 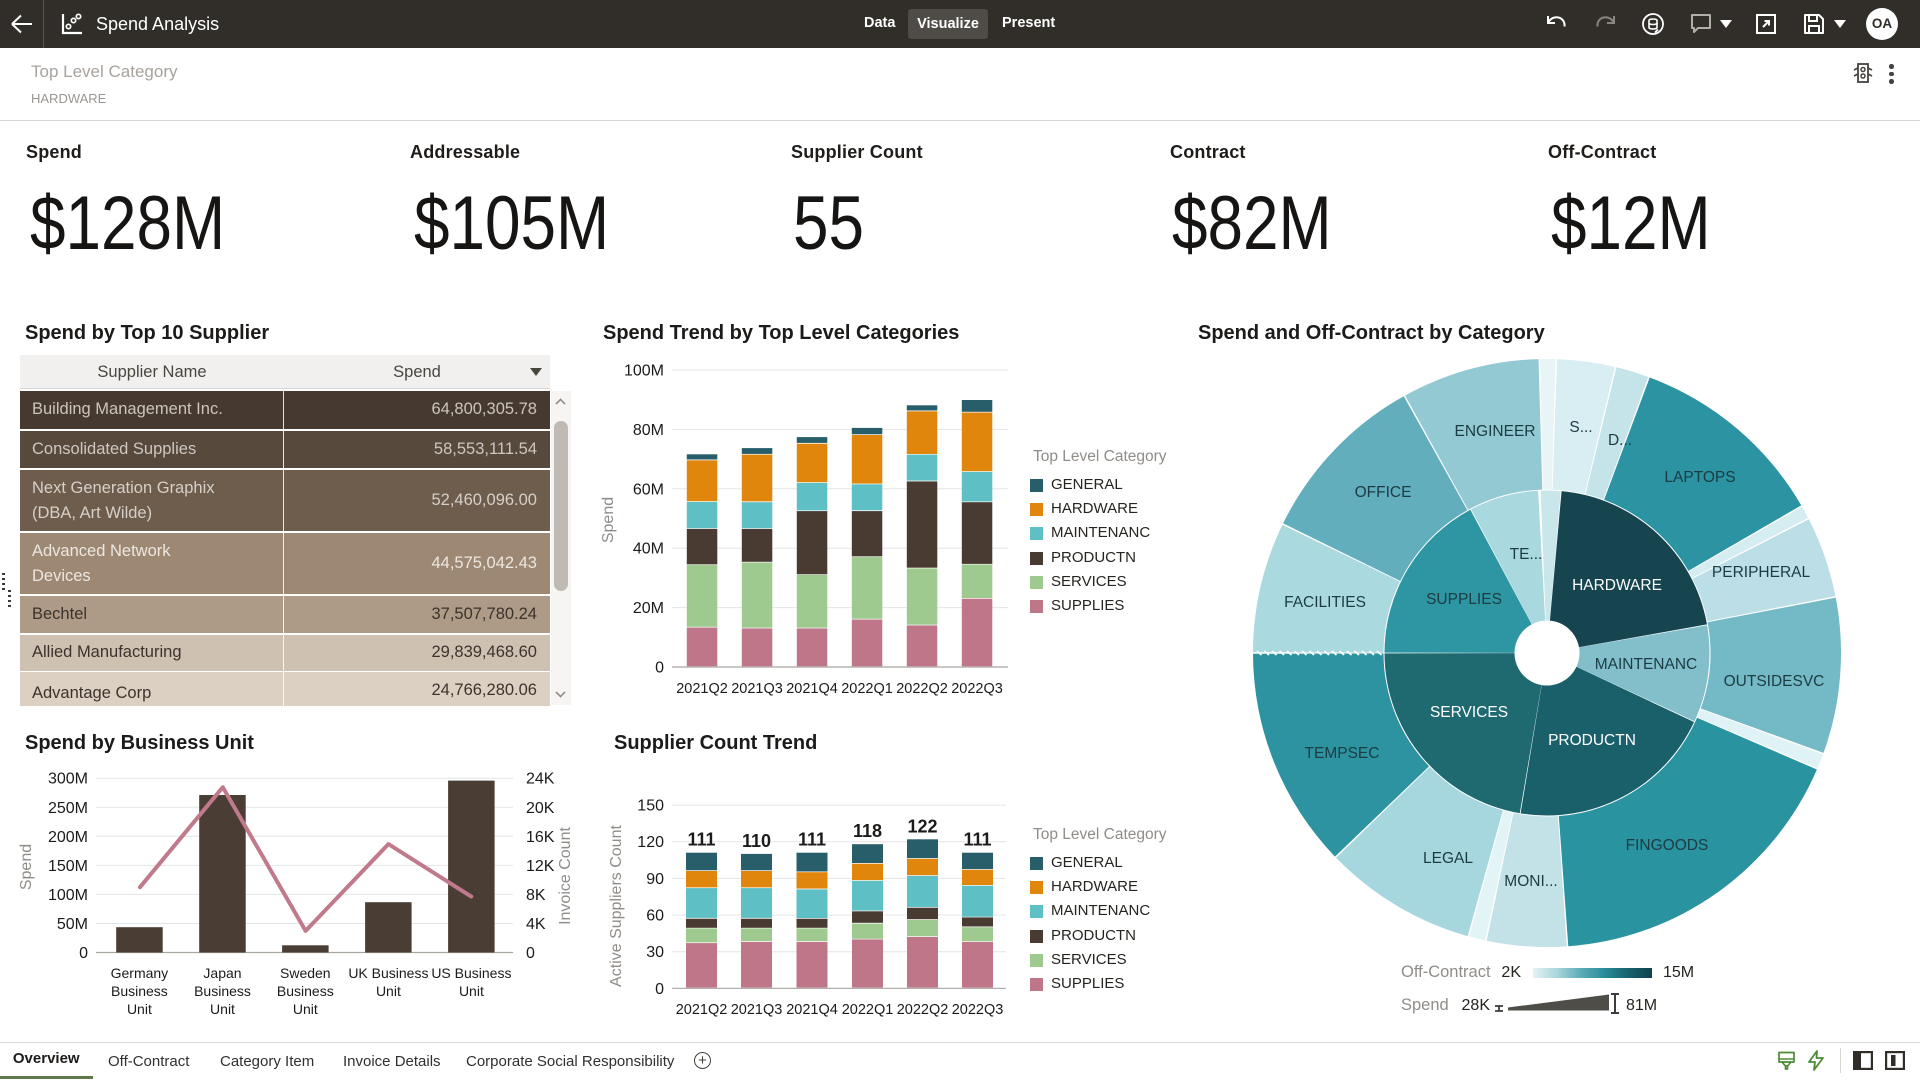 I want to click on svg-text: FACILITIES, so click(x=1325, y=602).